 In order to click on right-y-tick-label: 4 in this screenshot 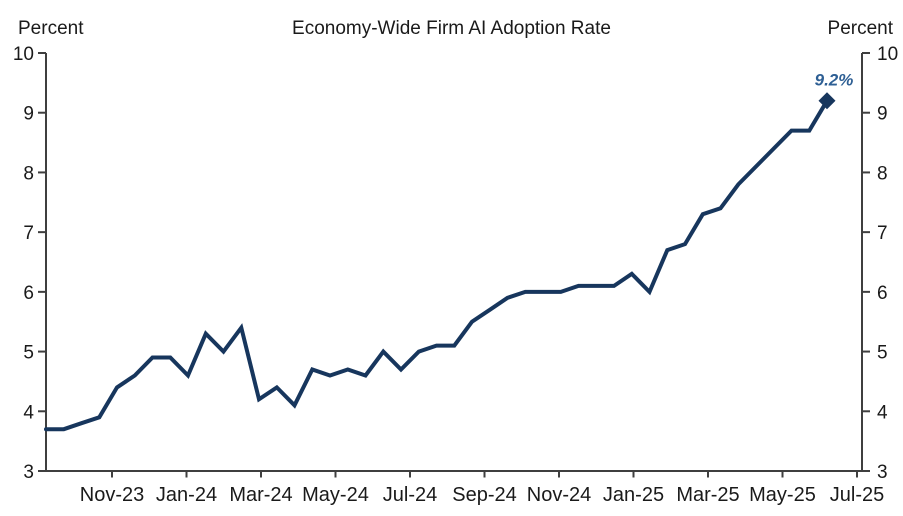, I will do `click(882, 412)`.